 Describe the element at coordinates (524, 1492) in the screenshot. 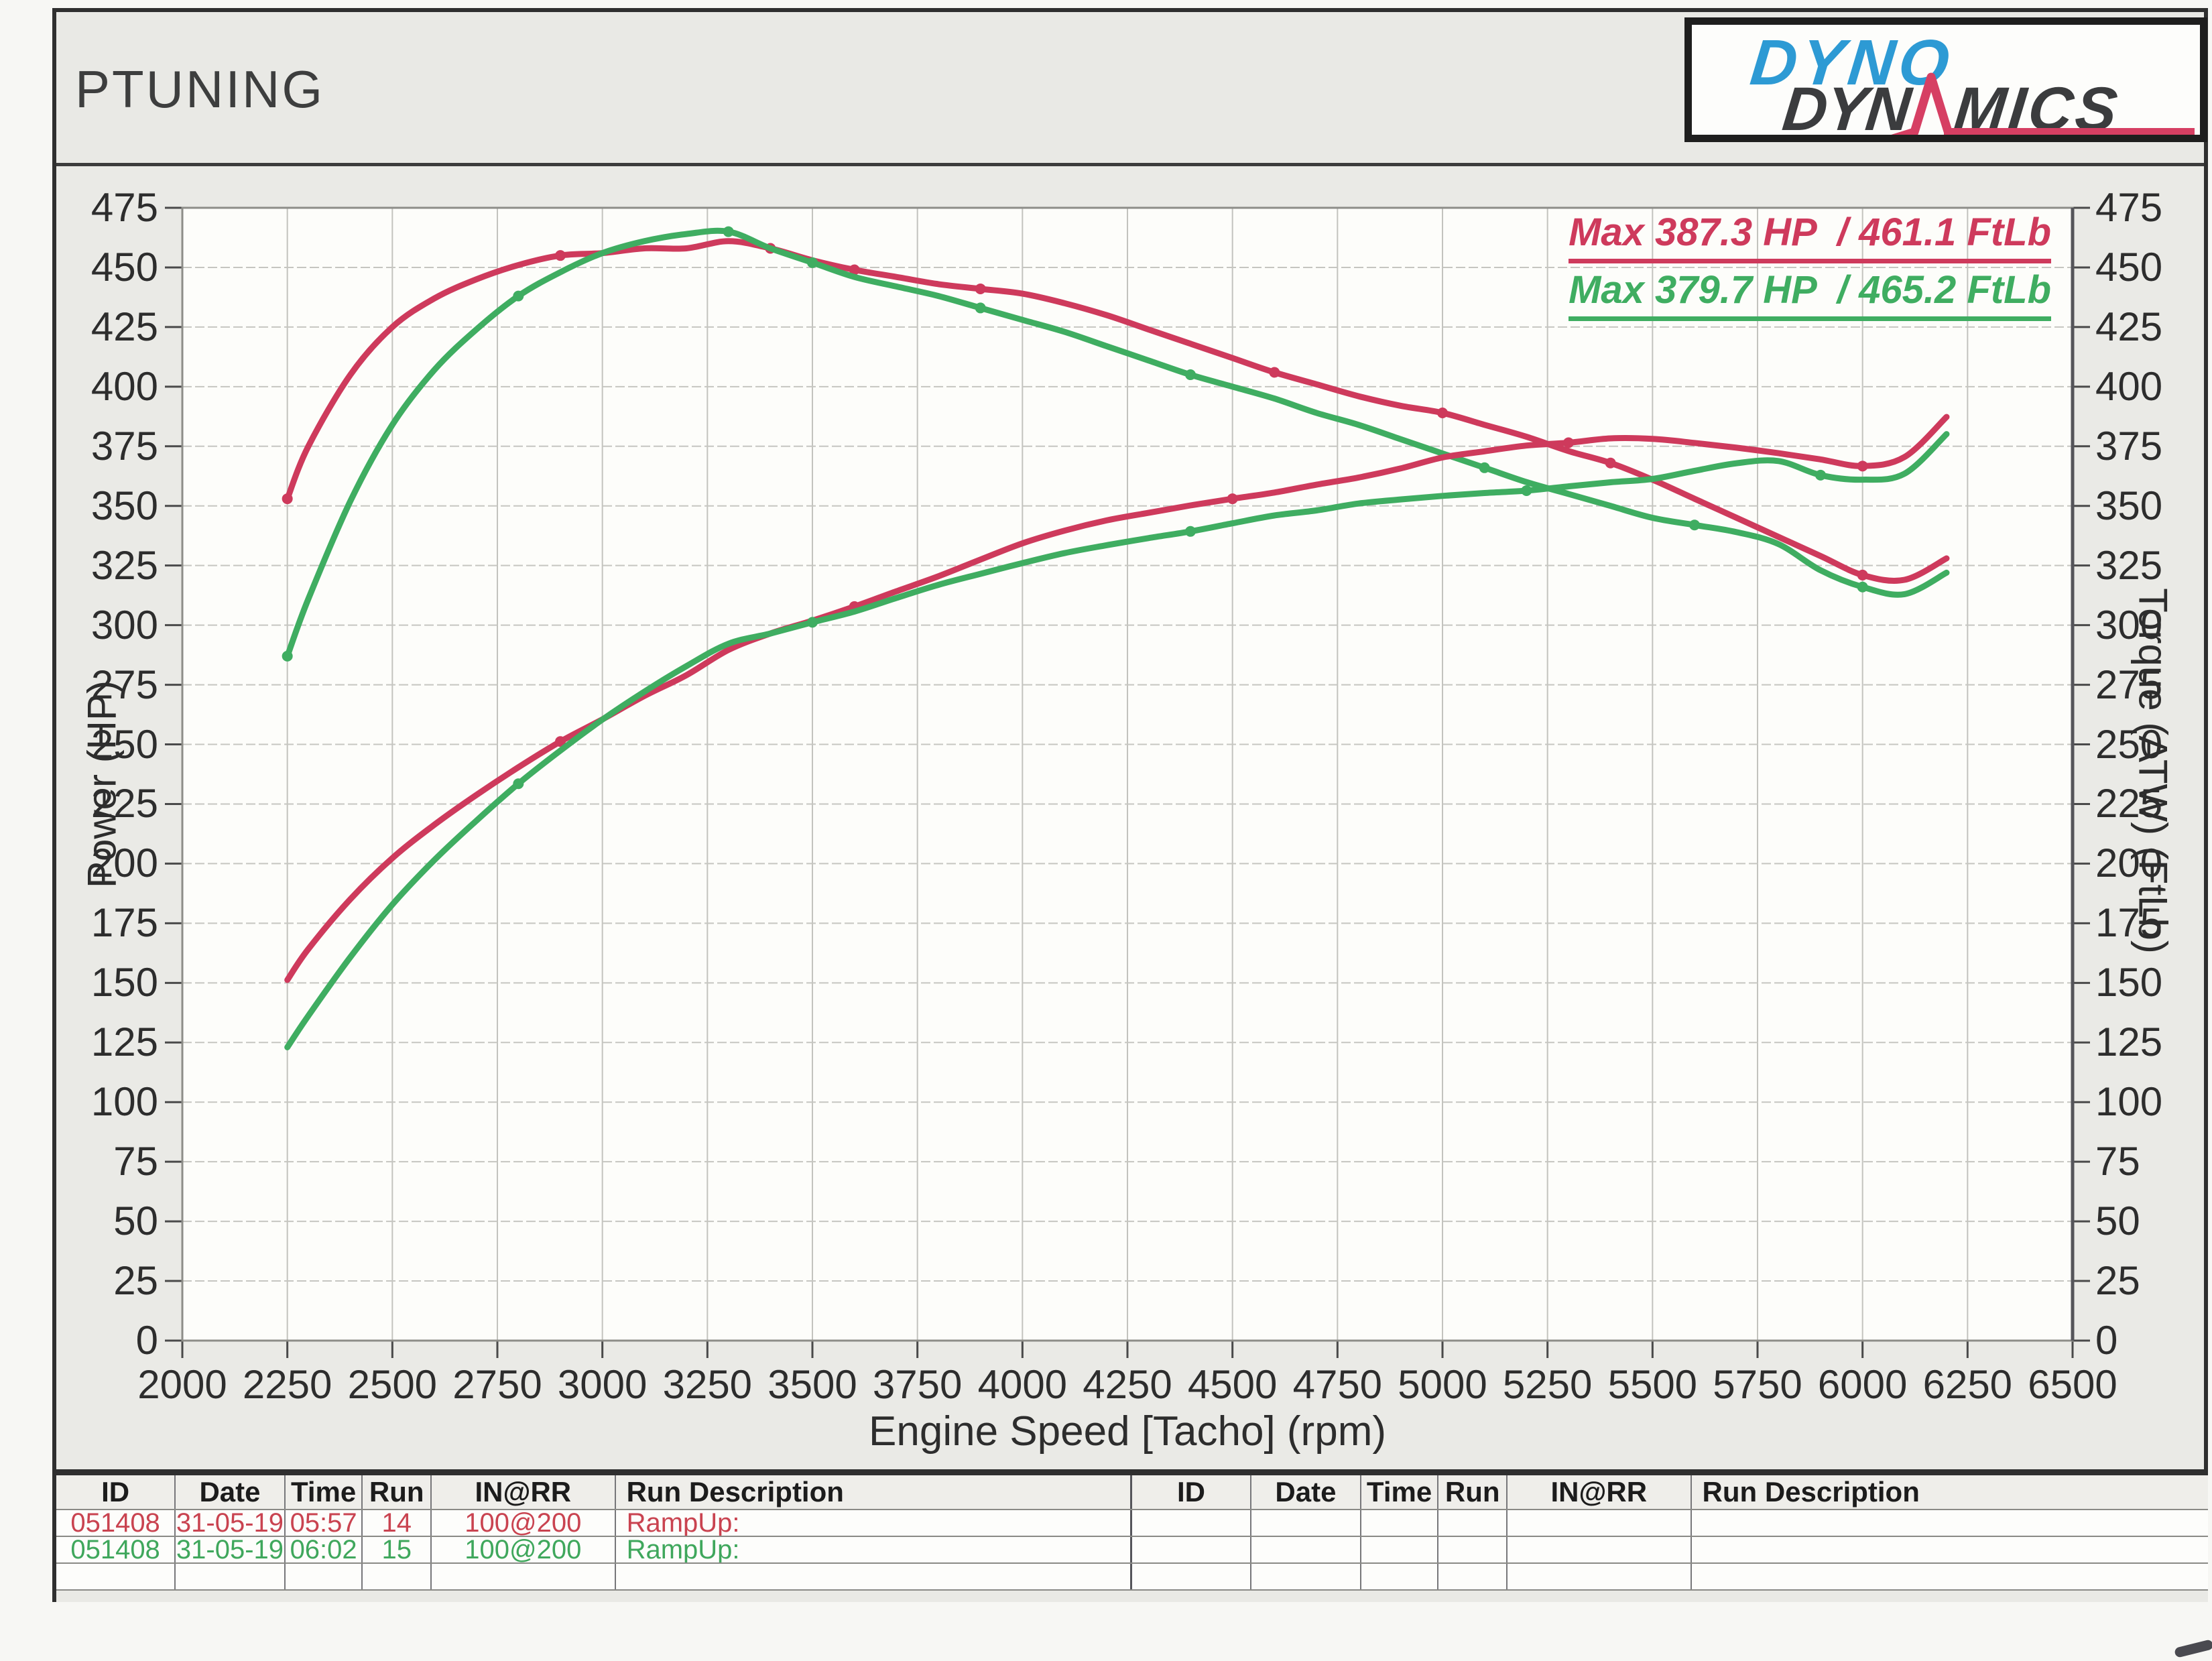

I see `table-header-cell: IN@RR` at that location.